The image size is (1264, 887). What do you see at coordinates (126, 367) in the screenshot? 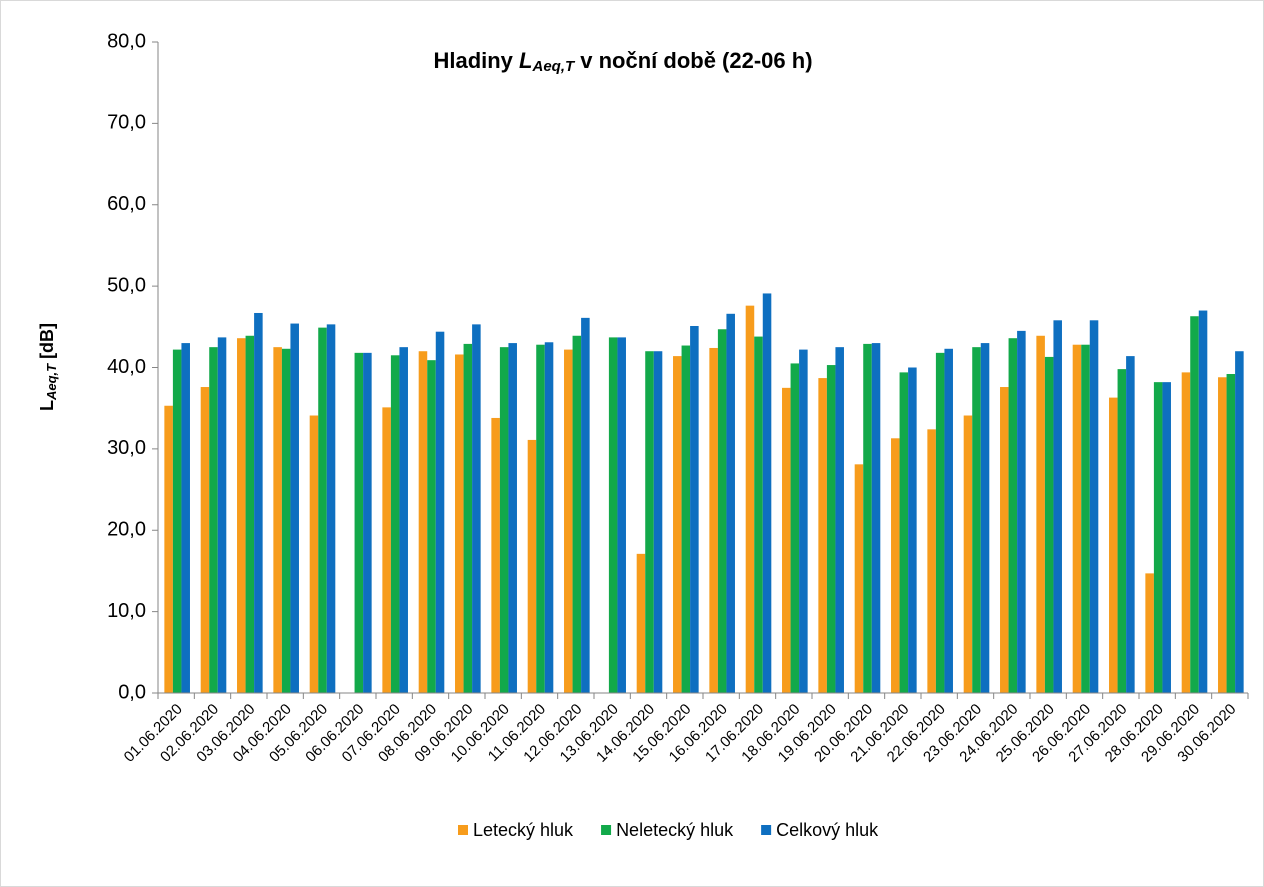
I see `y-tick-label: 40,0` at bounding box center [126, 367].